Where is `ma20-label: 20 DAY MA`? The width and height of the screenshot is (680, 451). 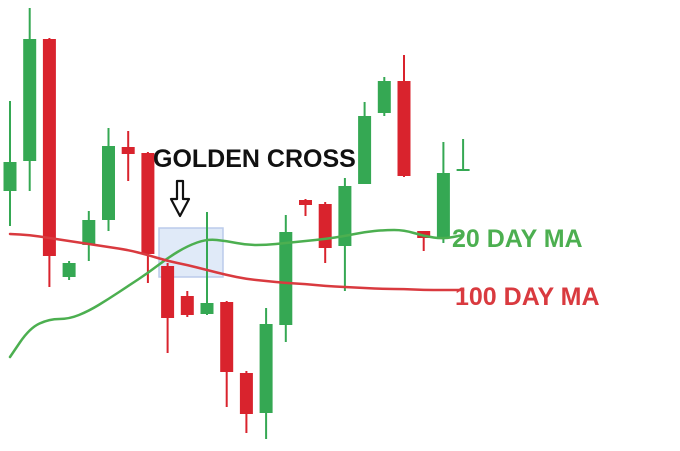 ma20-label: 20 DAY MA is located at coordinates (517, 239).